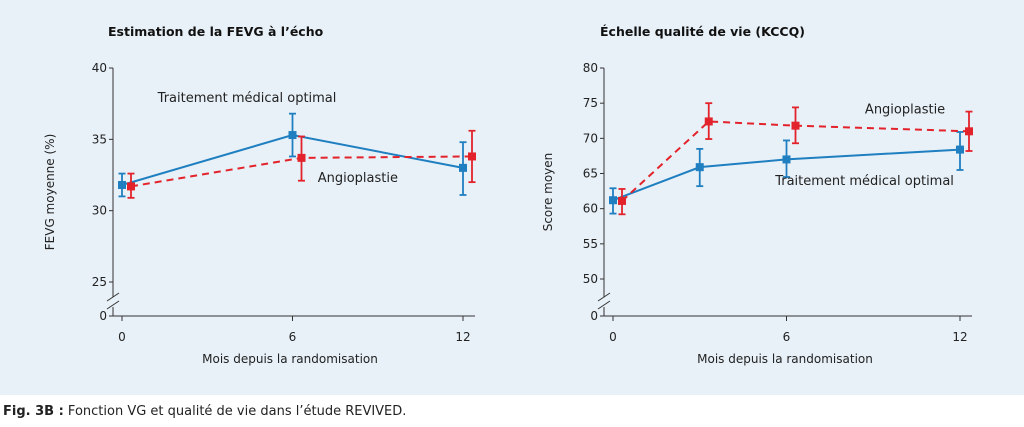 This screenshot has width=1024, height=427. I want to click on y-tick-label: 60, so click(590, 209).